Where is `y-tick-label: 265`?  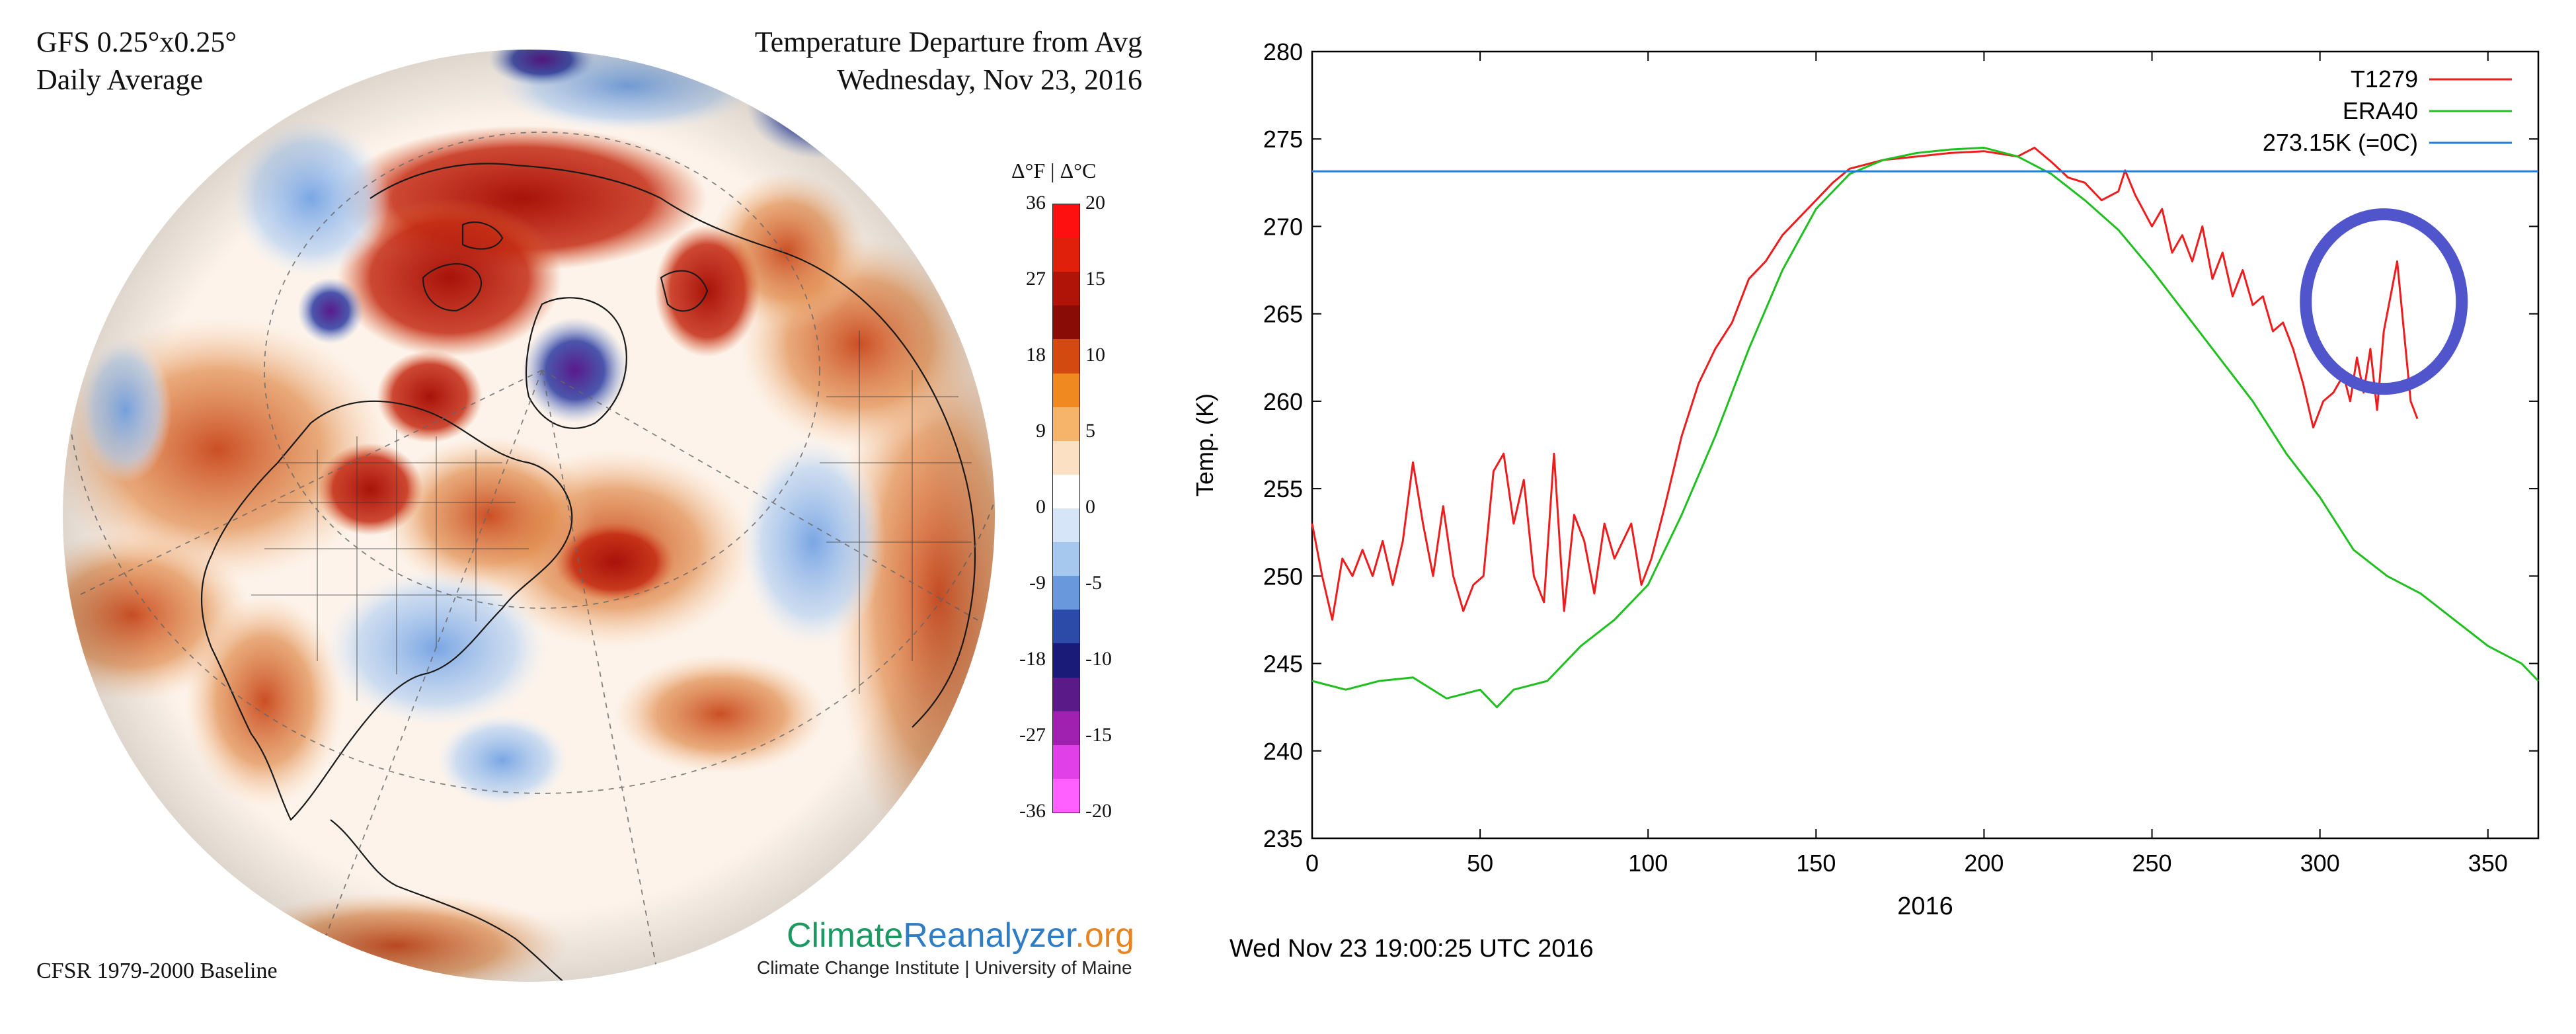
y-tick-label: 265 is located at coordinates (1283, 314).